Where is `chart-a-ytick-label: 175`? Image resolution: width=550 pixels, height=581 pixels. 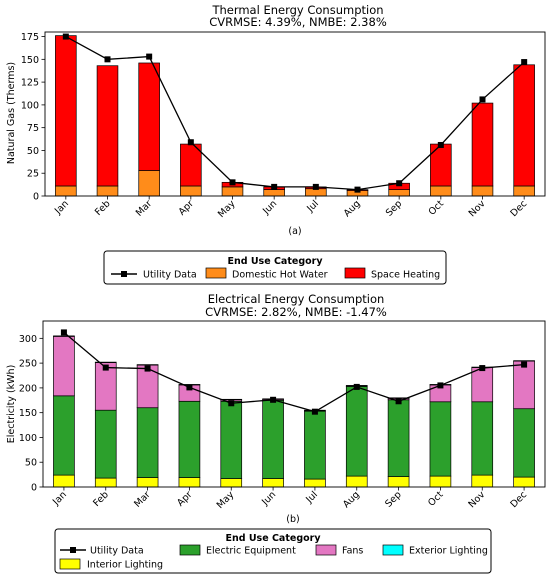
chart-a-ytick-label: 175 is located at coordinates (30, 37).